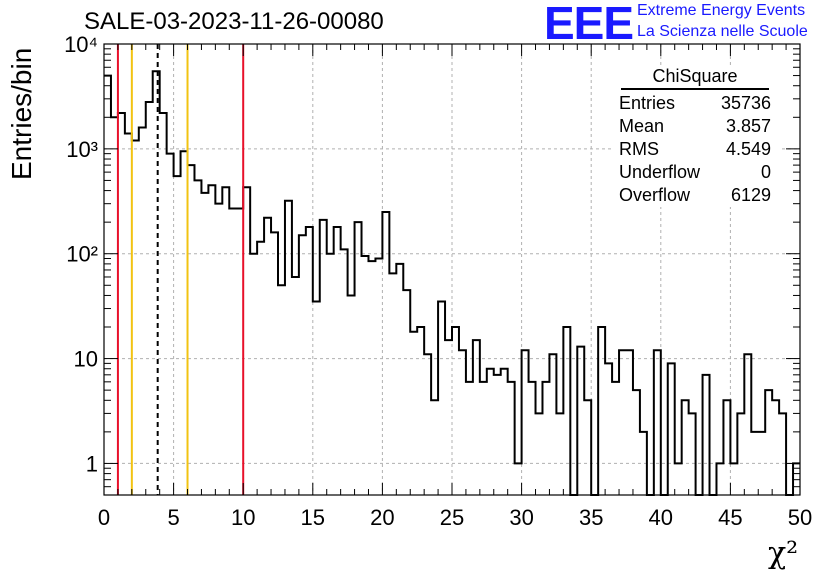 This screenshot has width=836, height=572. Describe the element at coordinates (86, 359) in the screenshot. I see `y-tick-label: 10` at that location.